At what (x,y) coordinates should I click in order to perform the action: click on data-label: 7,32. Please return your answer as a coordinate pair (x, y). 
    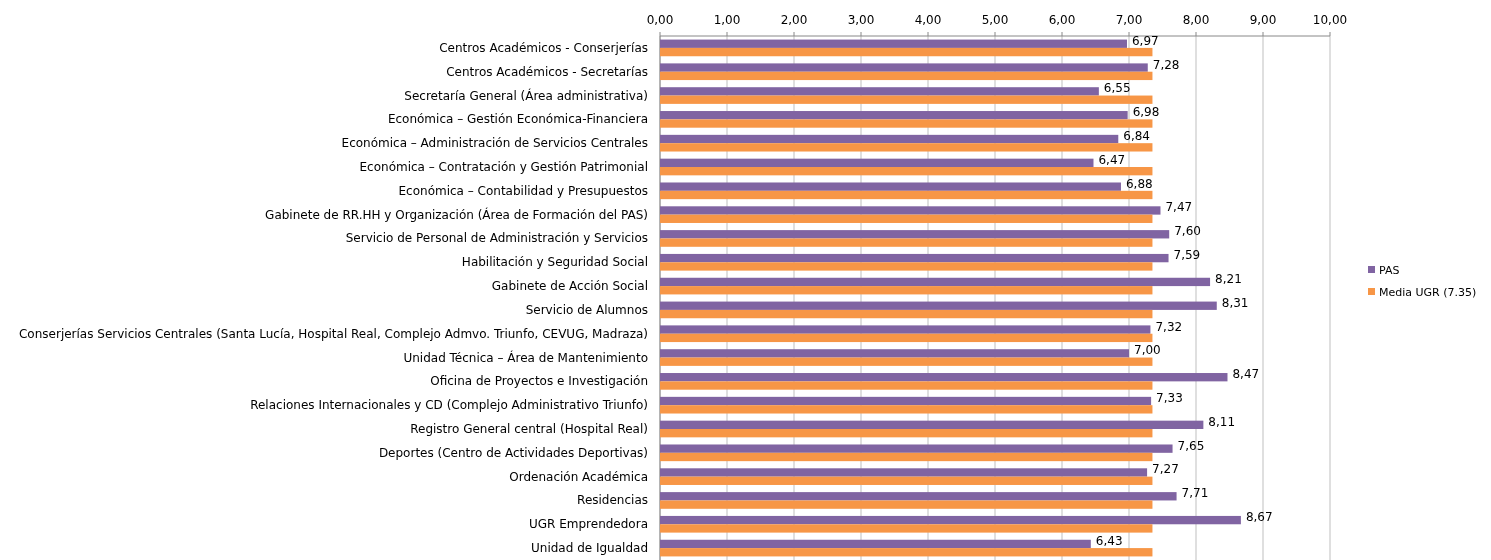
    Looking at the image, I should click on (1169, 326).